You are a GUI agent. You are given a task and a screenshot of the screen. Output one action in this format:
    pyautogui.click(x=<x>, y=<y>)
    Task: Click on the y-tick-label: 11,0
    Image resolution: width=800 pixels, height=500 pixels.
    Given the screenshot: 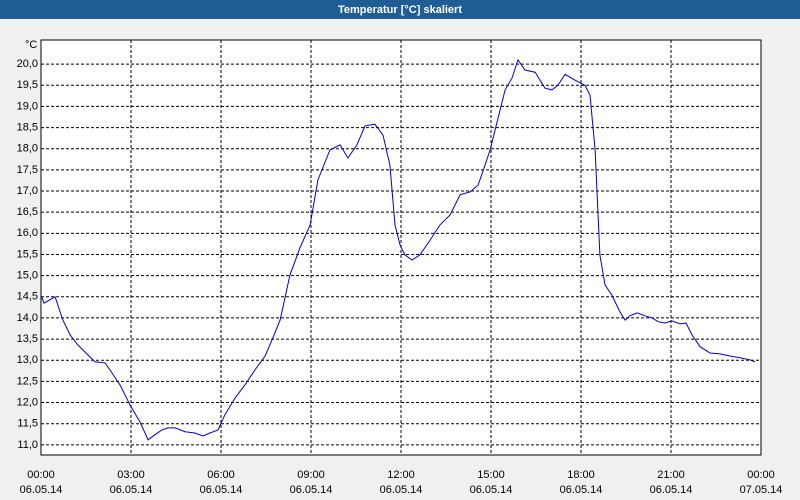 What is the action you would take?
    pyautogui.click(x=27, y=445)
    